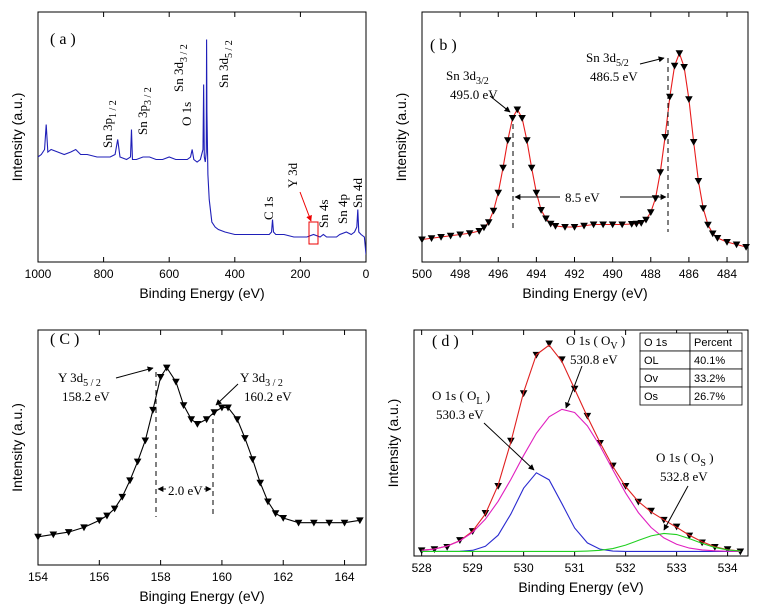  Describe the element at coordinates (300, 274) in the screenshot. I see `x-tick-label: 200` at that location.